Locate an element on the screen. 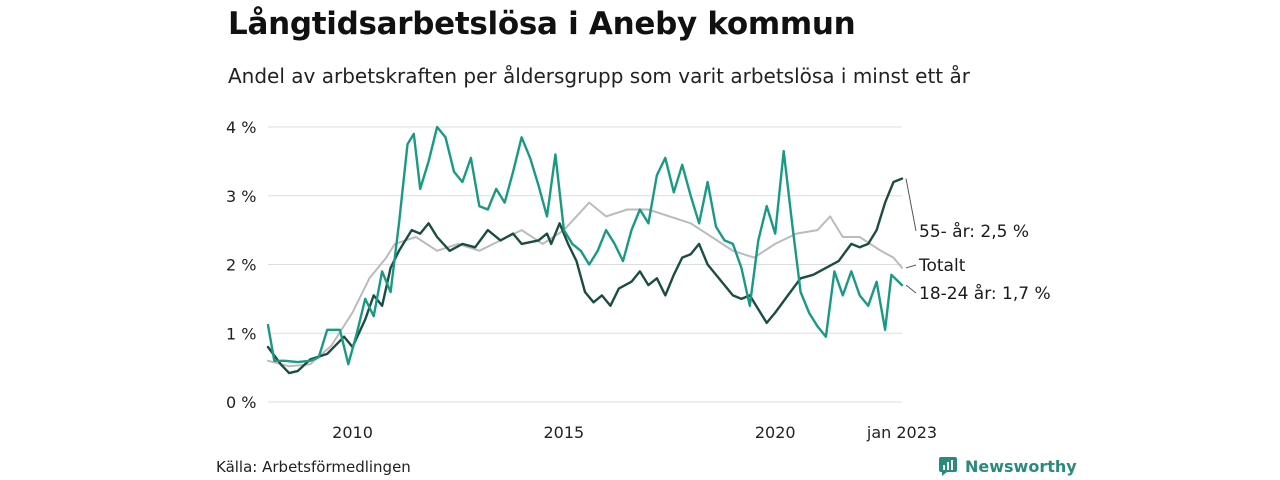  series-label-youth: 18-24 år: 1,7 % is located at coordinates (985, 293).